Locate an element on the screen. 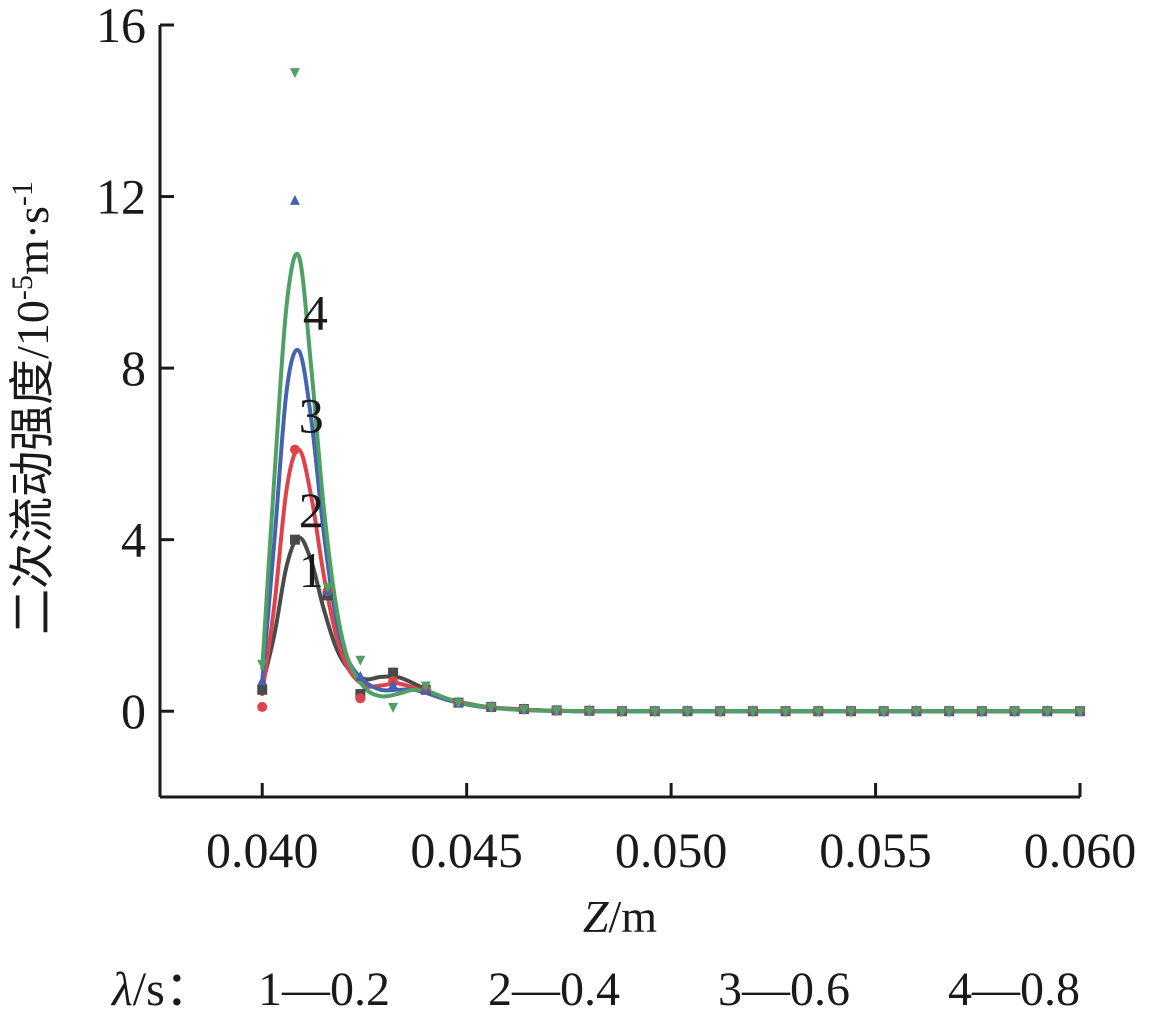  curve-labels: 12 3 4 is located at coordinates (313, 441).